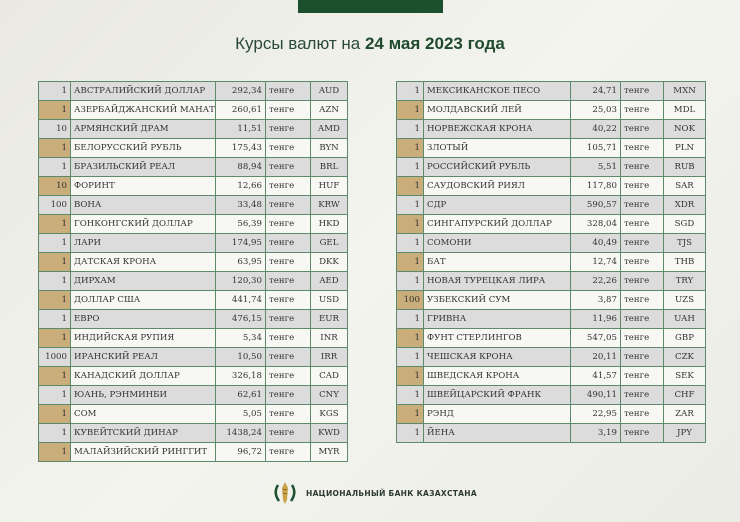 This screenshot has width=740, height=522. What do you see at coordinates (329, 167) in the screenshot?
I see `currency-code: BRL` at bounding box center [329, 167].